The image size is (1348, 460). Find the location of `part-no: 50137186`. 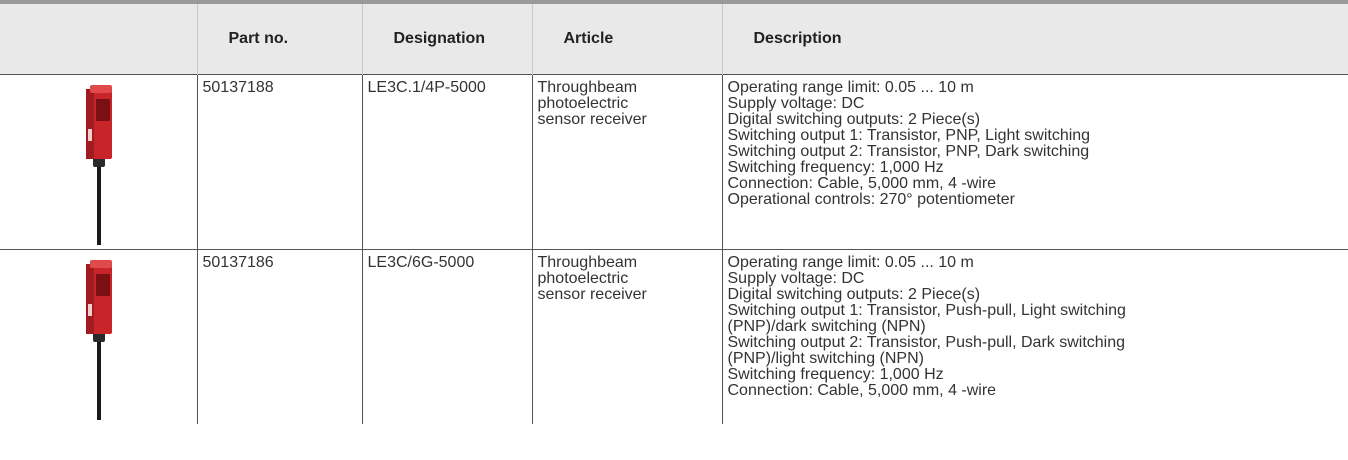

part-no: 50137186 is located at coordinates (279, 336).